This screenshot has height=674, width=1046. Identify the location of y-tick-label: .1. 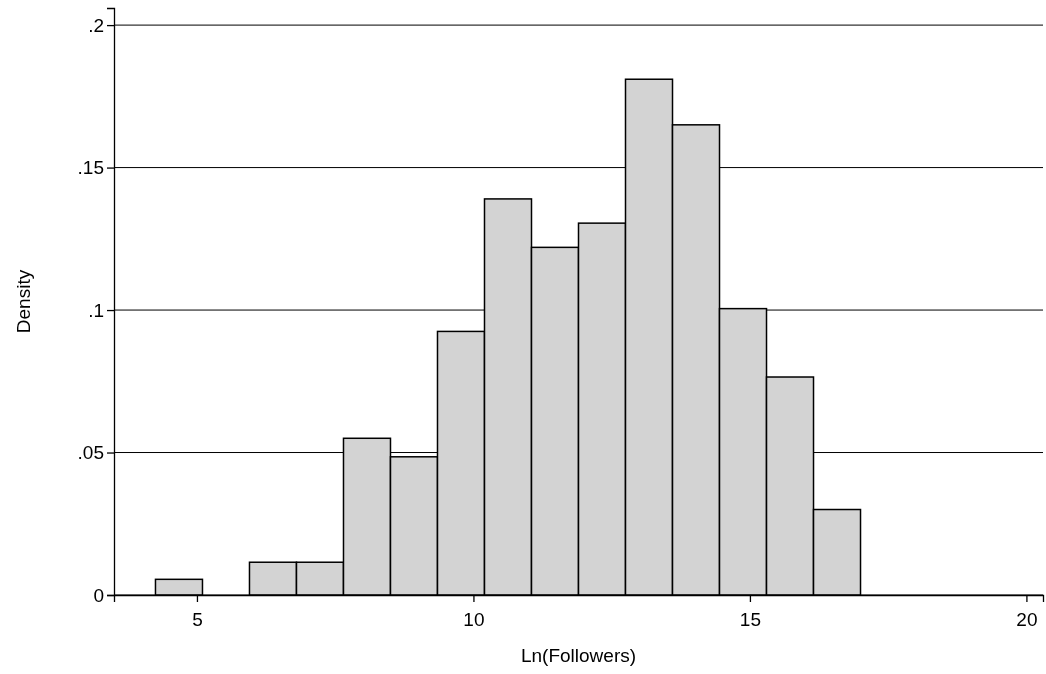
(96, 310).